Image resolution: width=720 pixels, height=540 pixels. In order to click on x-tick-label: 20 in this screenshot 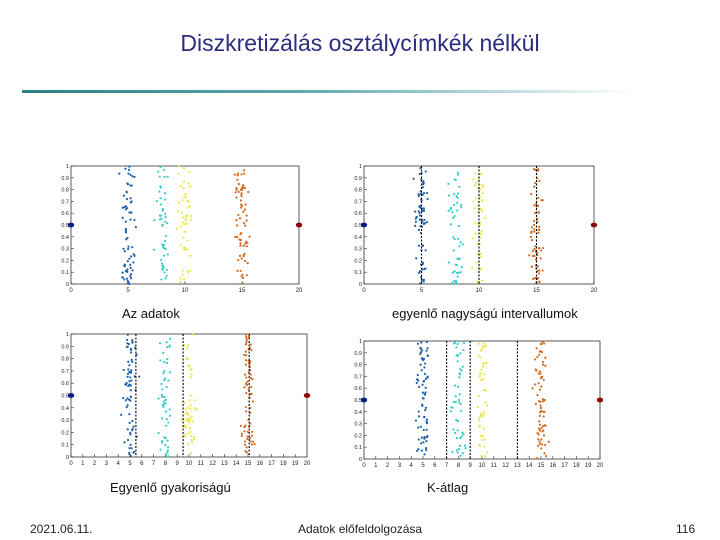, I will do `click(594, 291)`.